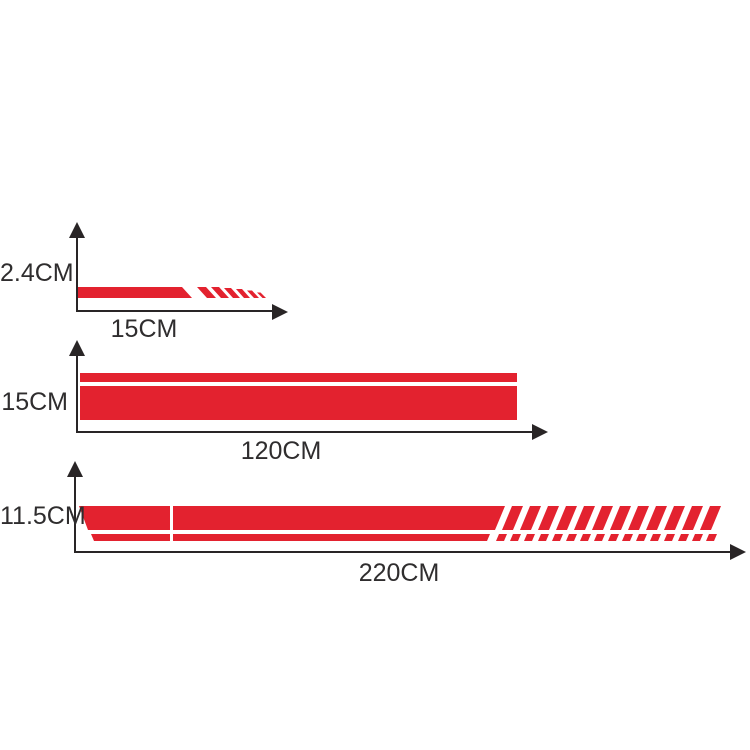 The image size is (750, 750). What do you see at coordinates (144, 329) in the screenshot?
I see `length-label: 15CM` at bounding box center [144, 329].